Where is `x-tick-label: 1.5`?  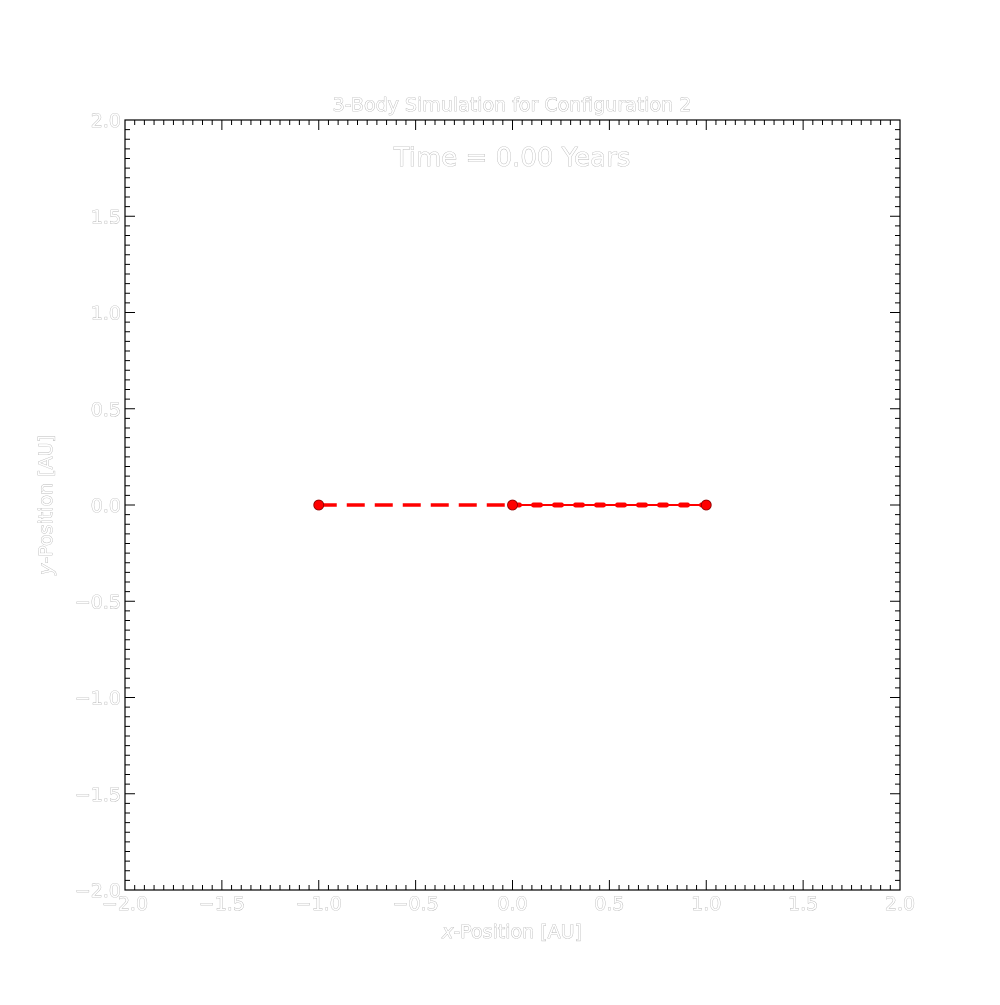
x-tick-label: 1.5 is located at coordinates (803, 904).